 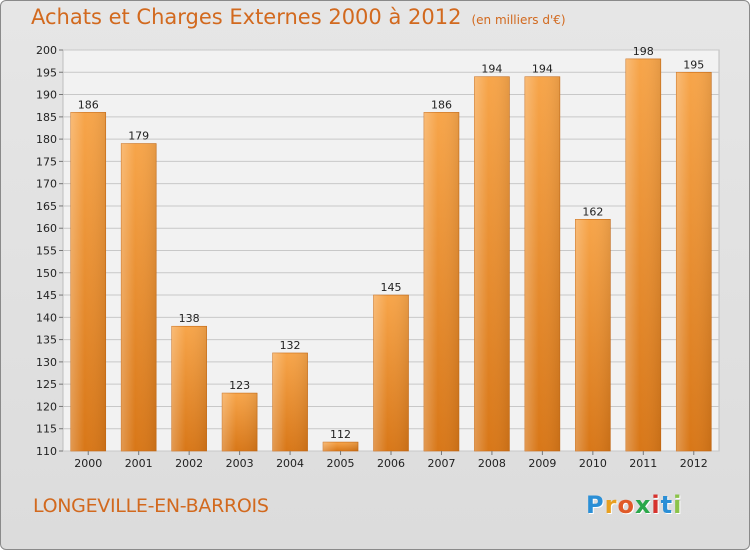 What do you see at coordinates (240, 463) in the screenshot?
I see `x-tick-label: 2003` at bounding box center [240, 463].